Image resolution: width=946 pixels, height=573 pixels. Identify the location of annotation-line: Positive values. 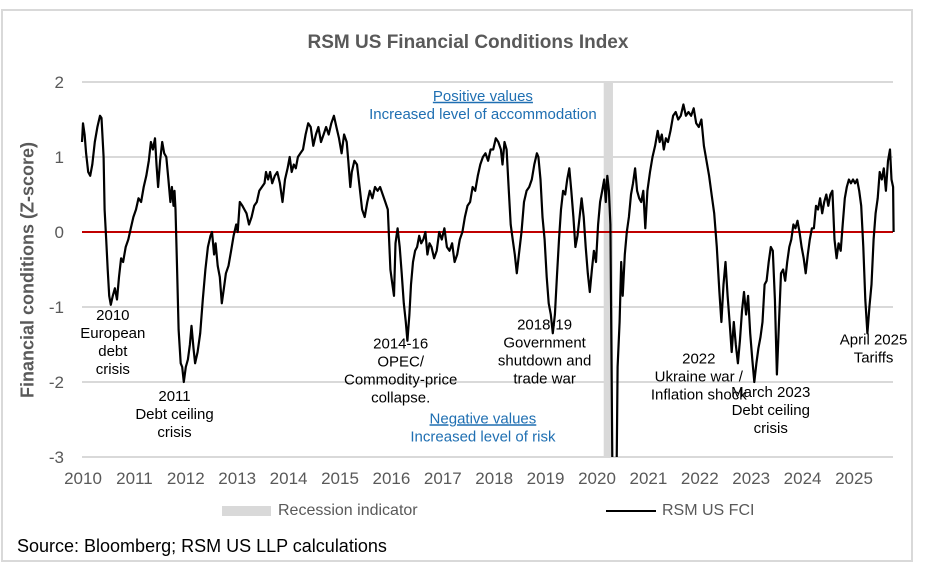
(483, 96).